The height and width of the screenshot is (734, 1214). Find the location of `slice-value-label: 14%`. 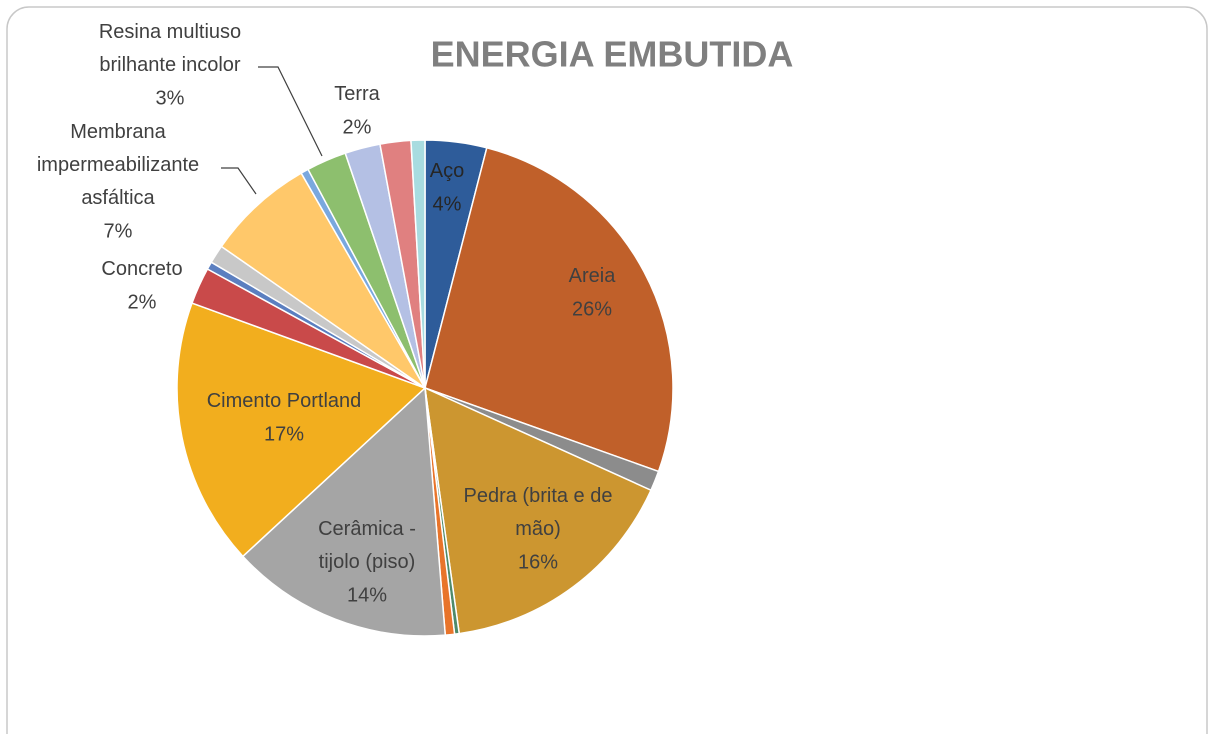

slice-value-label: 14% is located at coordinates (367, 595).